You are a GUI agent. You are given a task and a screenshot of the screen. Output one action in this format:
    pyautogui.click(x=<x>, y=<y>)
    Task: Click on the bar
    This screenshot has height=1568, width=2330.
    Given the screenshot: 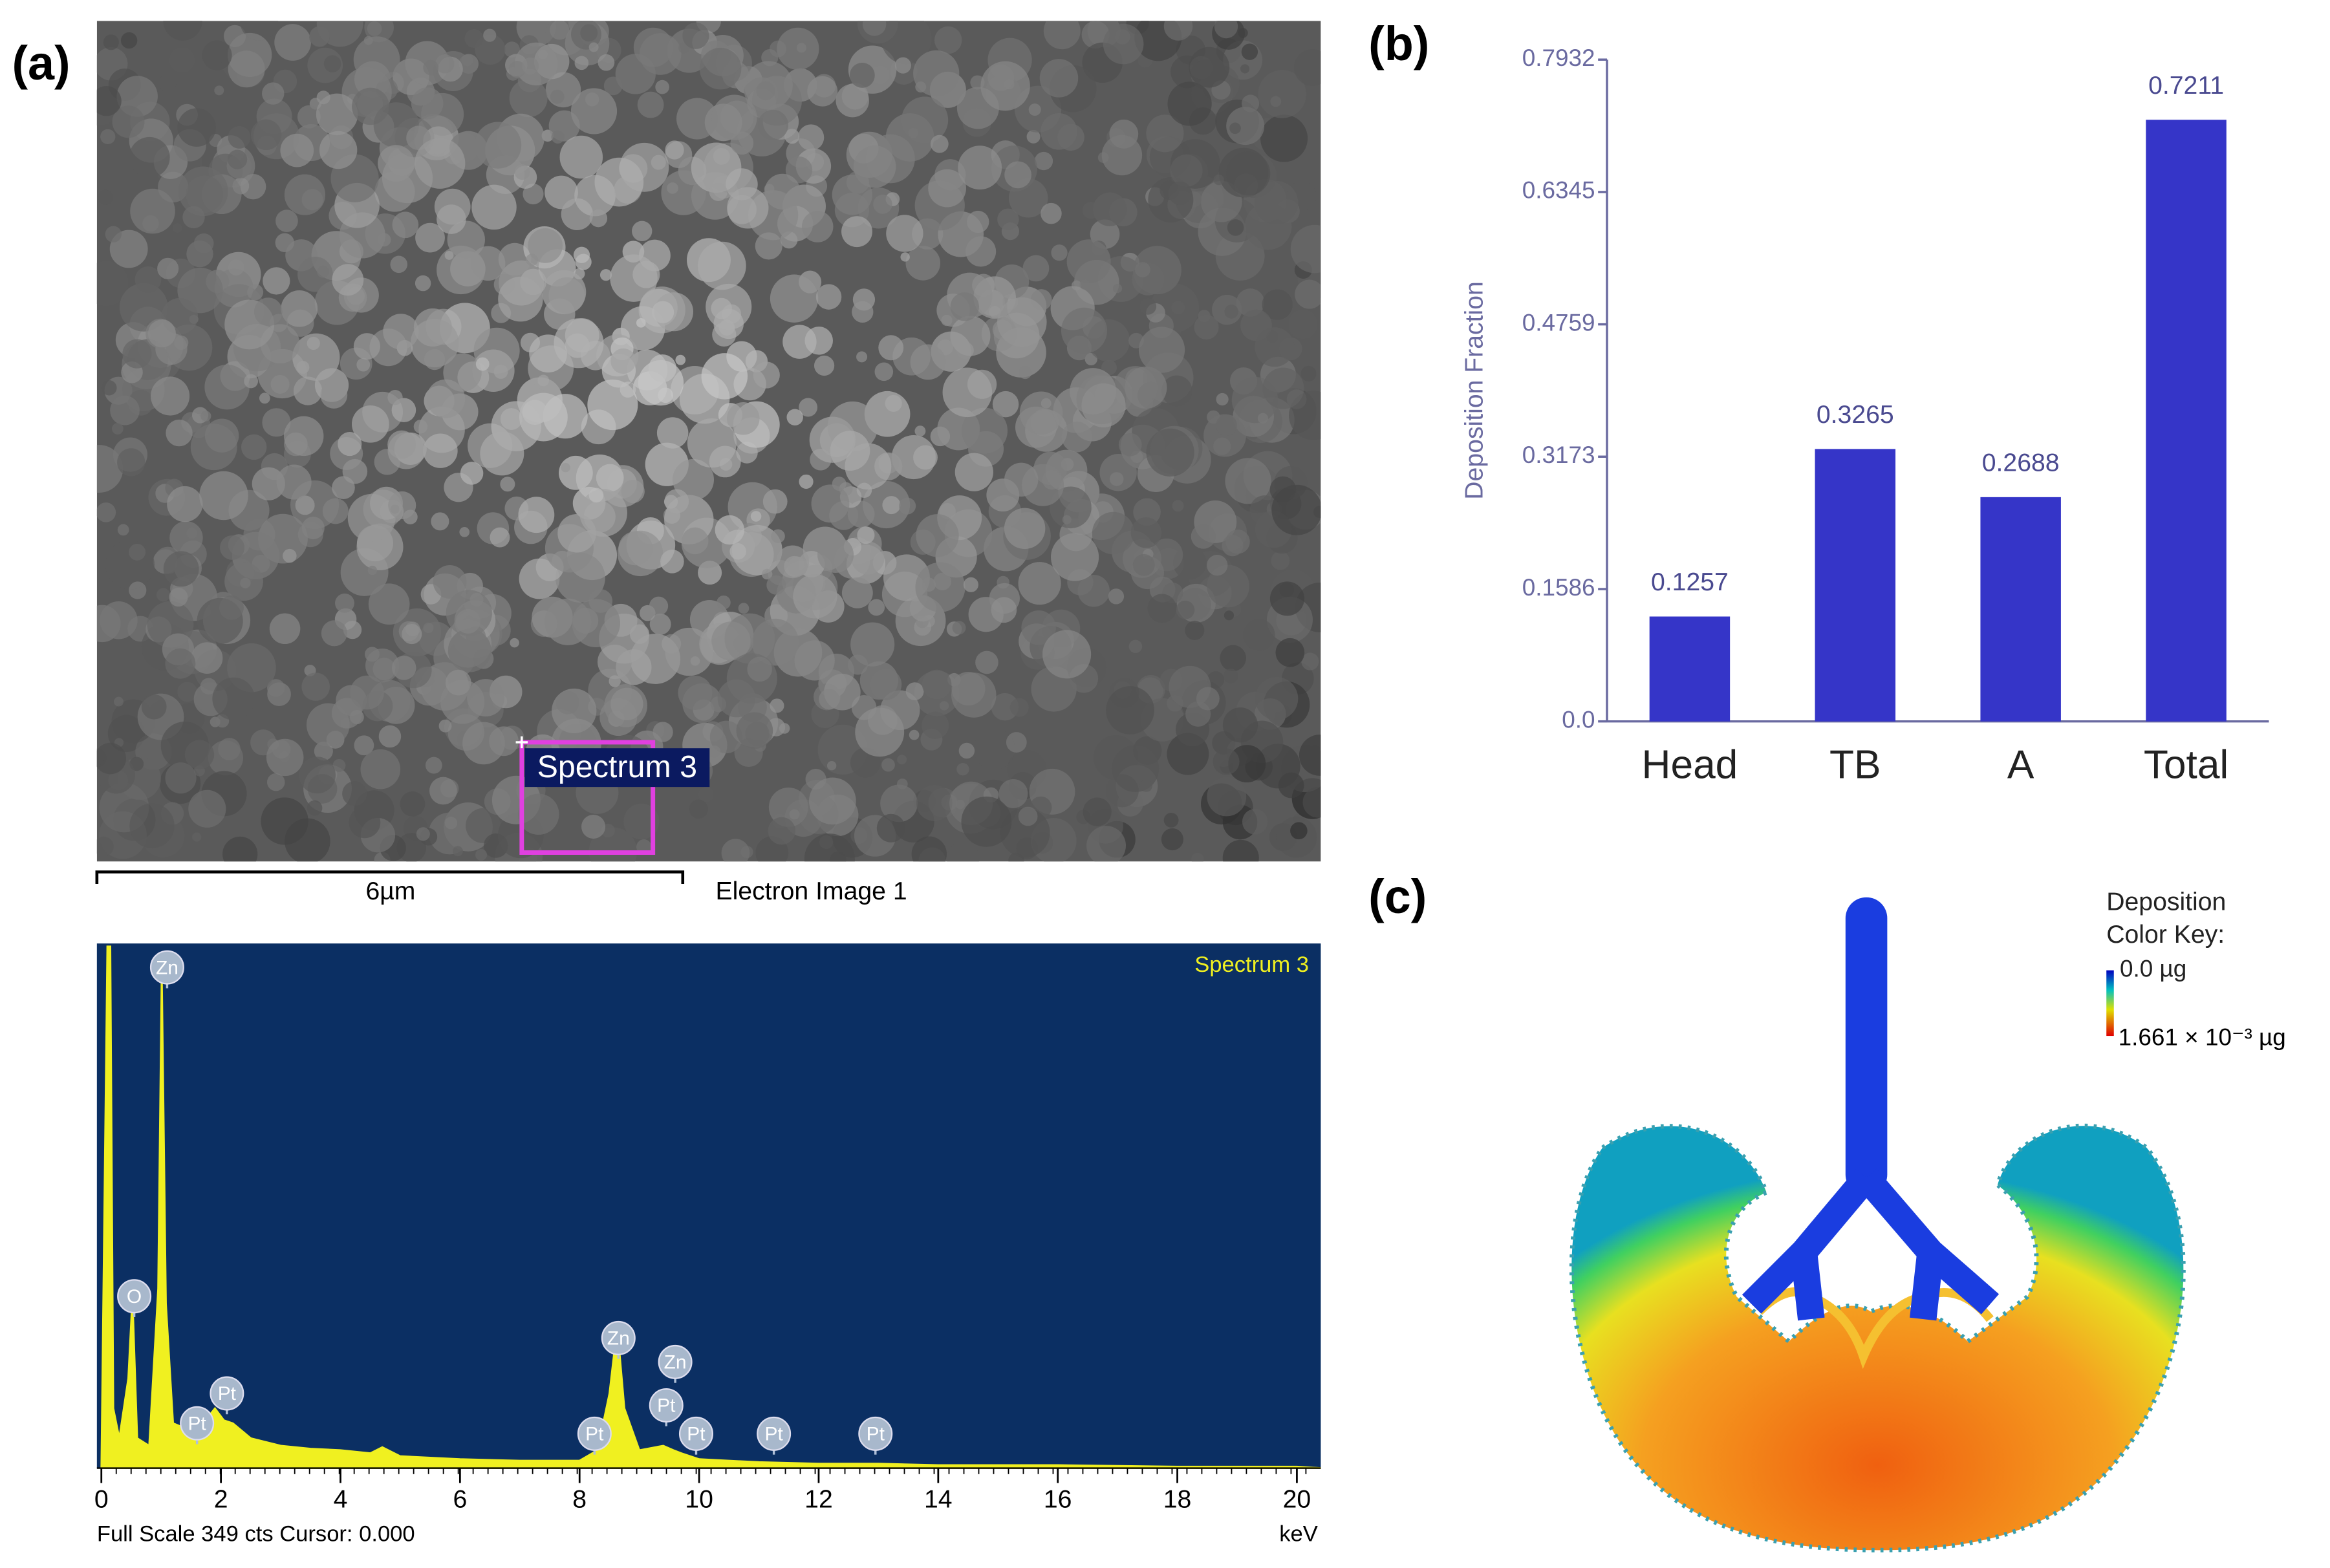 What is the action you would take?
    pyautogui.click(x=2186, y=421)
    